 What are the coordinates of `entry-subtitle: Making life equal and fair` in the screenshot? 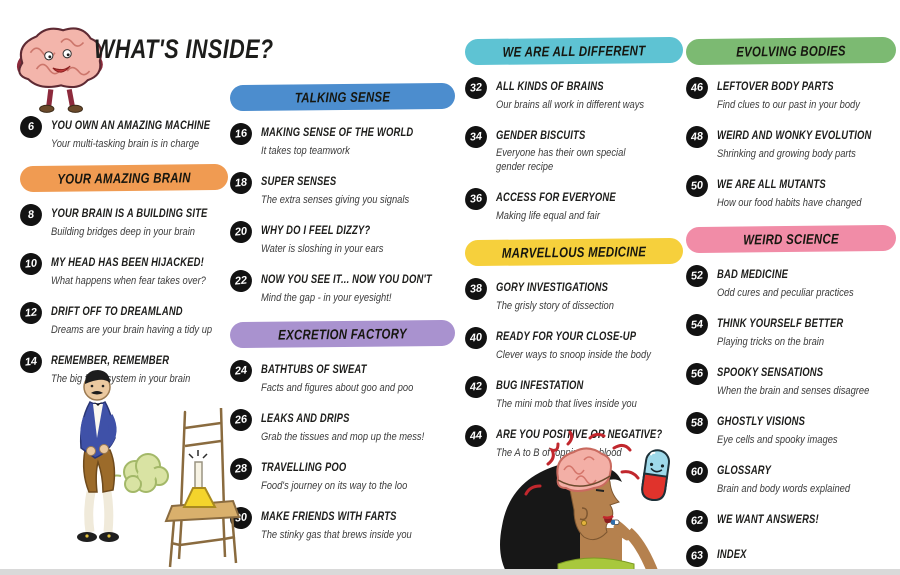 It's located at (548, 216).